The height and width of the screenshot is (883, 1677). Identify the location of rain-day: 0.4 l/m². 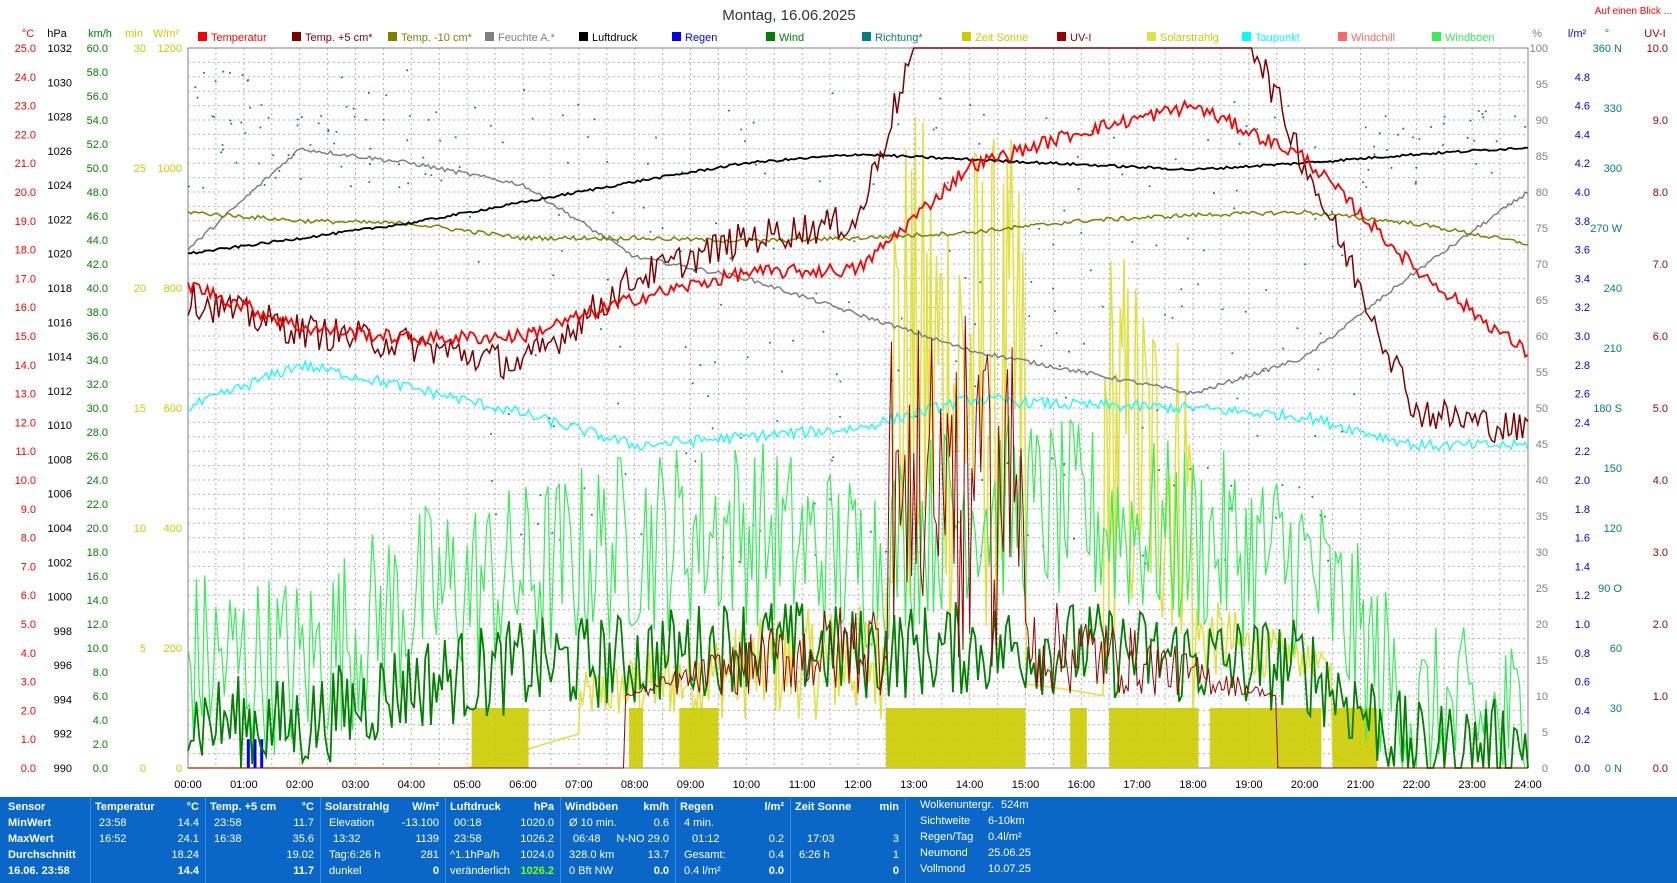
(702, 871).